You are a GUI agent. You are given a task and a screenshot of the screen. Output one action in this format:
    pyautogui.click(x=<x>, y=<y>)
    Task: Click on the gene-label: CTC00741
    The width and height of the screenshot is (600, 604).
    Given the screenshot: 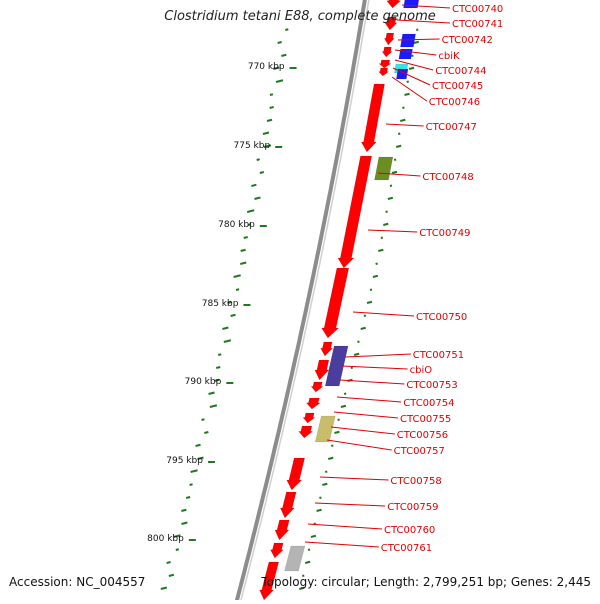 What is the action you would take?
    pyautogui.click(x=477, y=24)
    